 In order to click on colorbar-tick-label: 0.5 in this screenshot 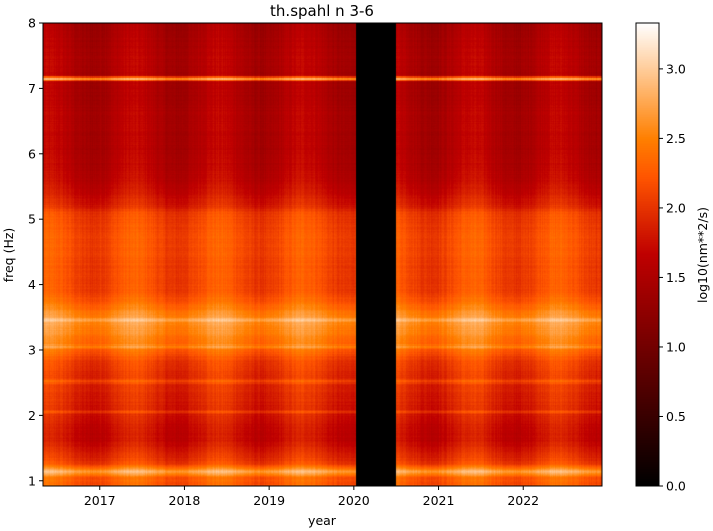, I will do `click(676, 416)`.